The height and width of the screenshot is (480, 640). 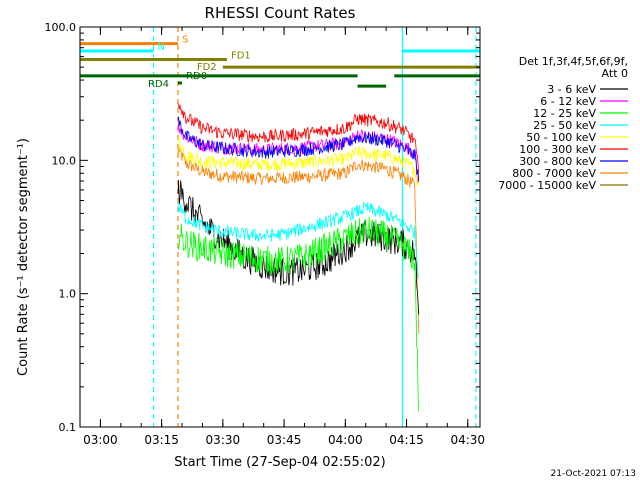 I want to click on annotation-label: RD4, so click(x=158, y=84).